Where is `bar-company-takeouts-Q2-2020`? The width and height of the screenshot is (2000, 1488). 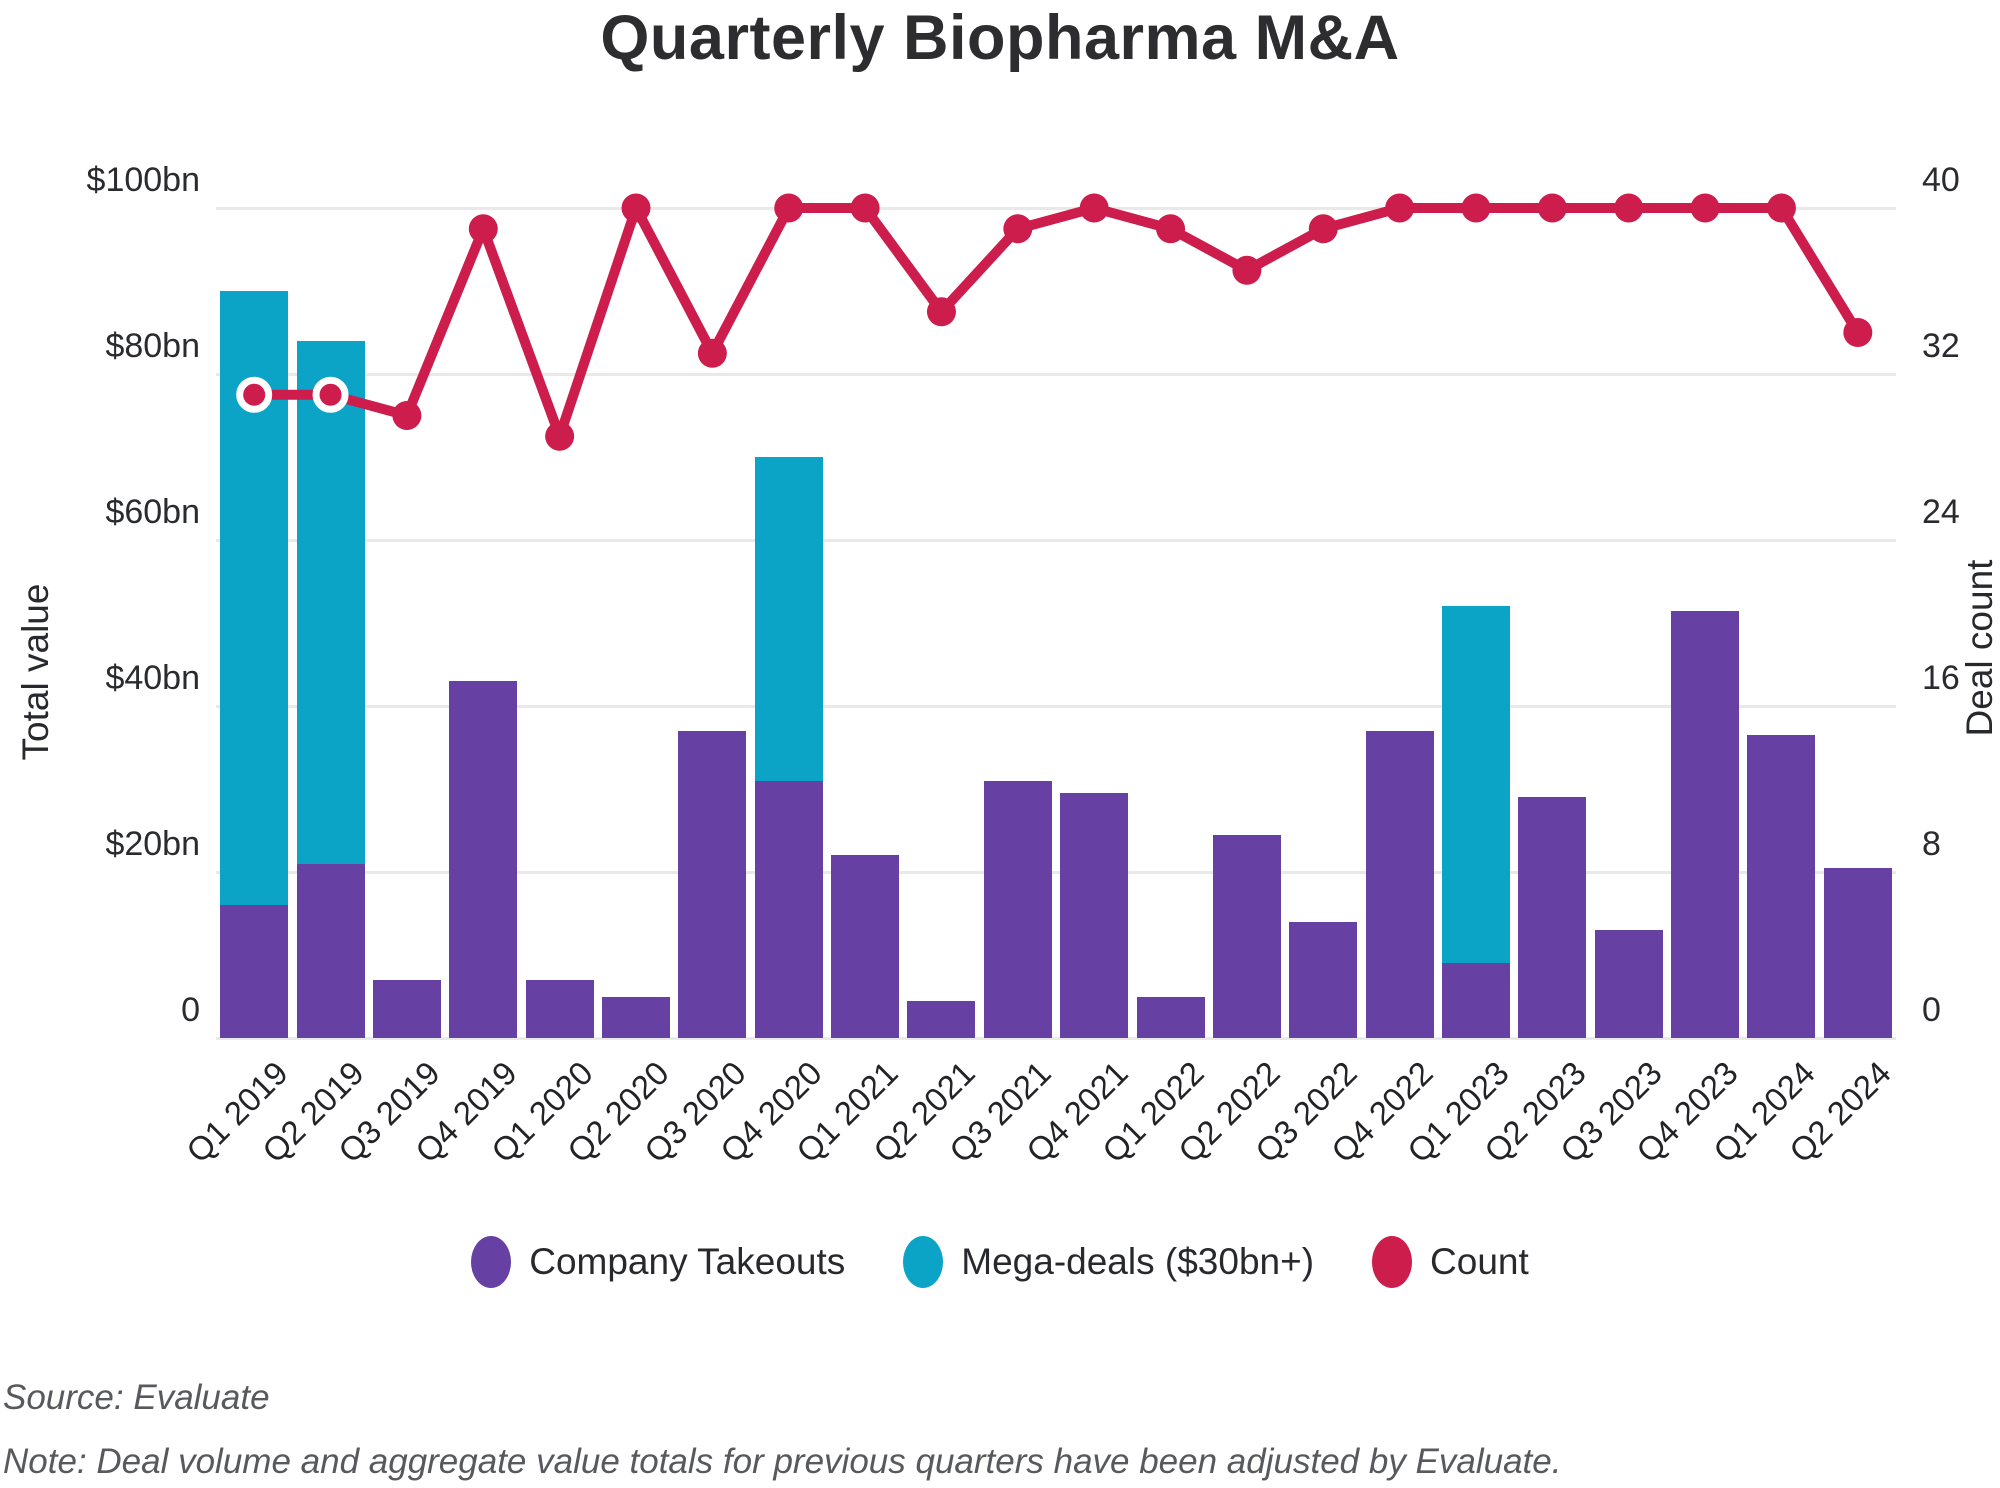
bar-company-takeouts-Q2-2020 is located at coordinates (636, 1017).